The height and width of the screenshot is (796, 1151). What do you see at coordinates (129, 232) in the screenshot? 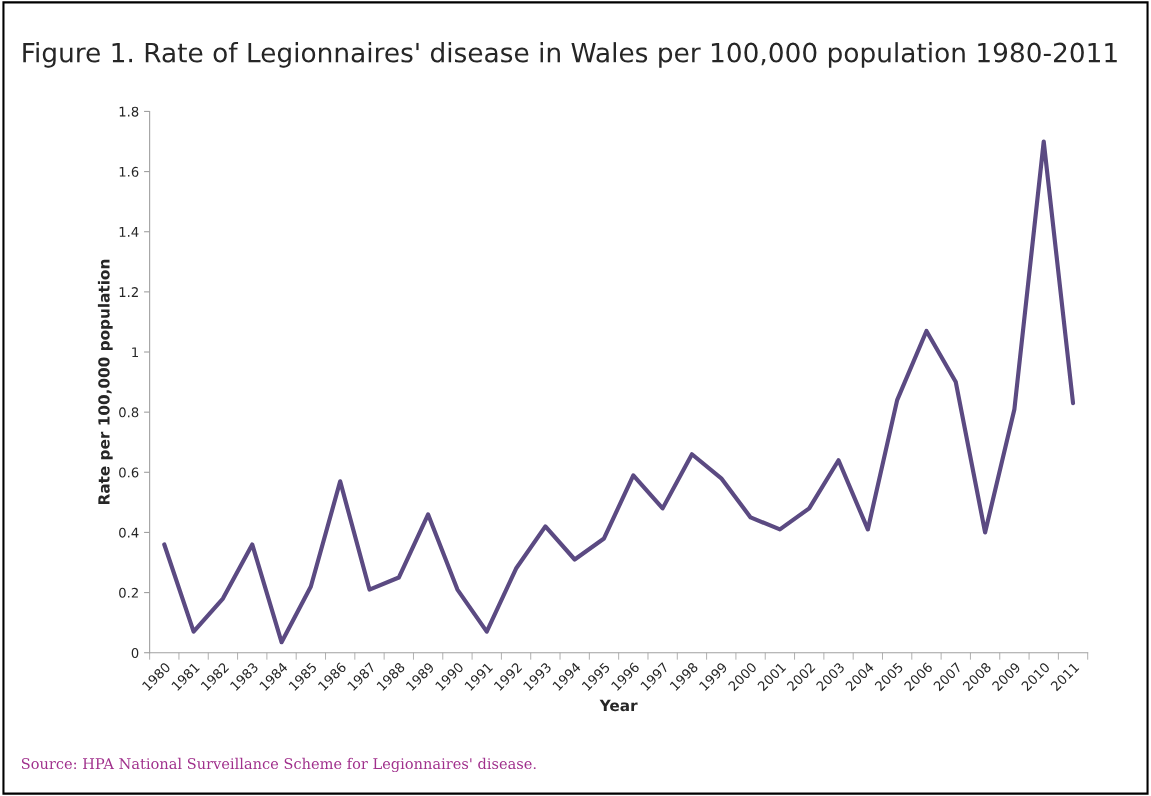
I see `y-tick-label: 1.4` at bounding box center [129, 232].